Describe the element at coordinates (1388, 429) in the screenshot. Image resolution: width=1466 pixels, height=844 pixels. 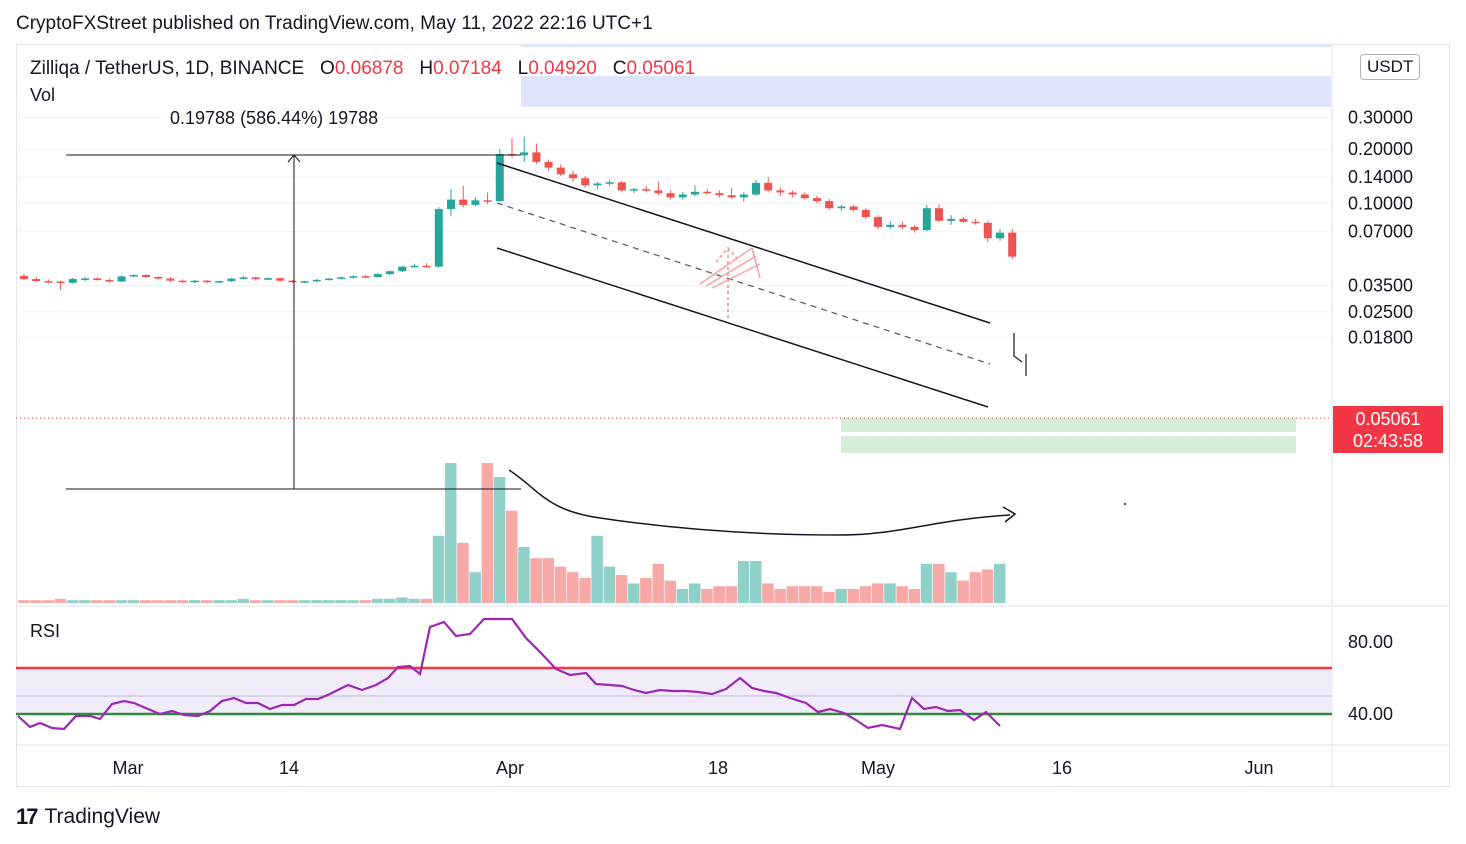
I see `last-price-badge: 0.05061 02:43:58` at that location.